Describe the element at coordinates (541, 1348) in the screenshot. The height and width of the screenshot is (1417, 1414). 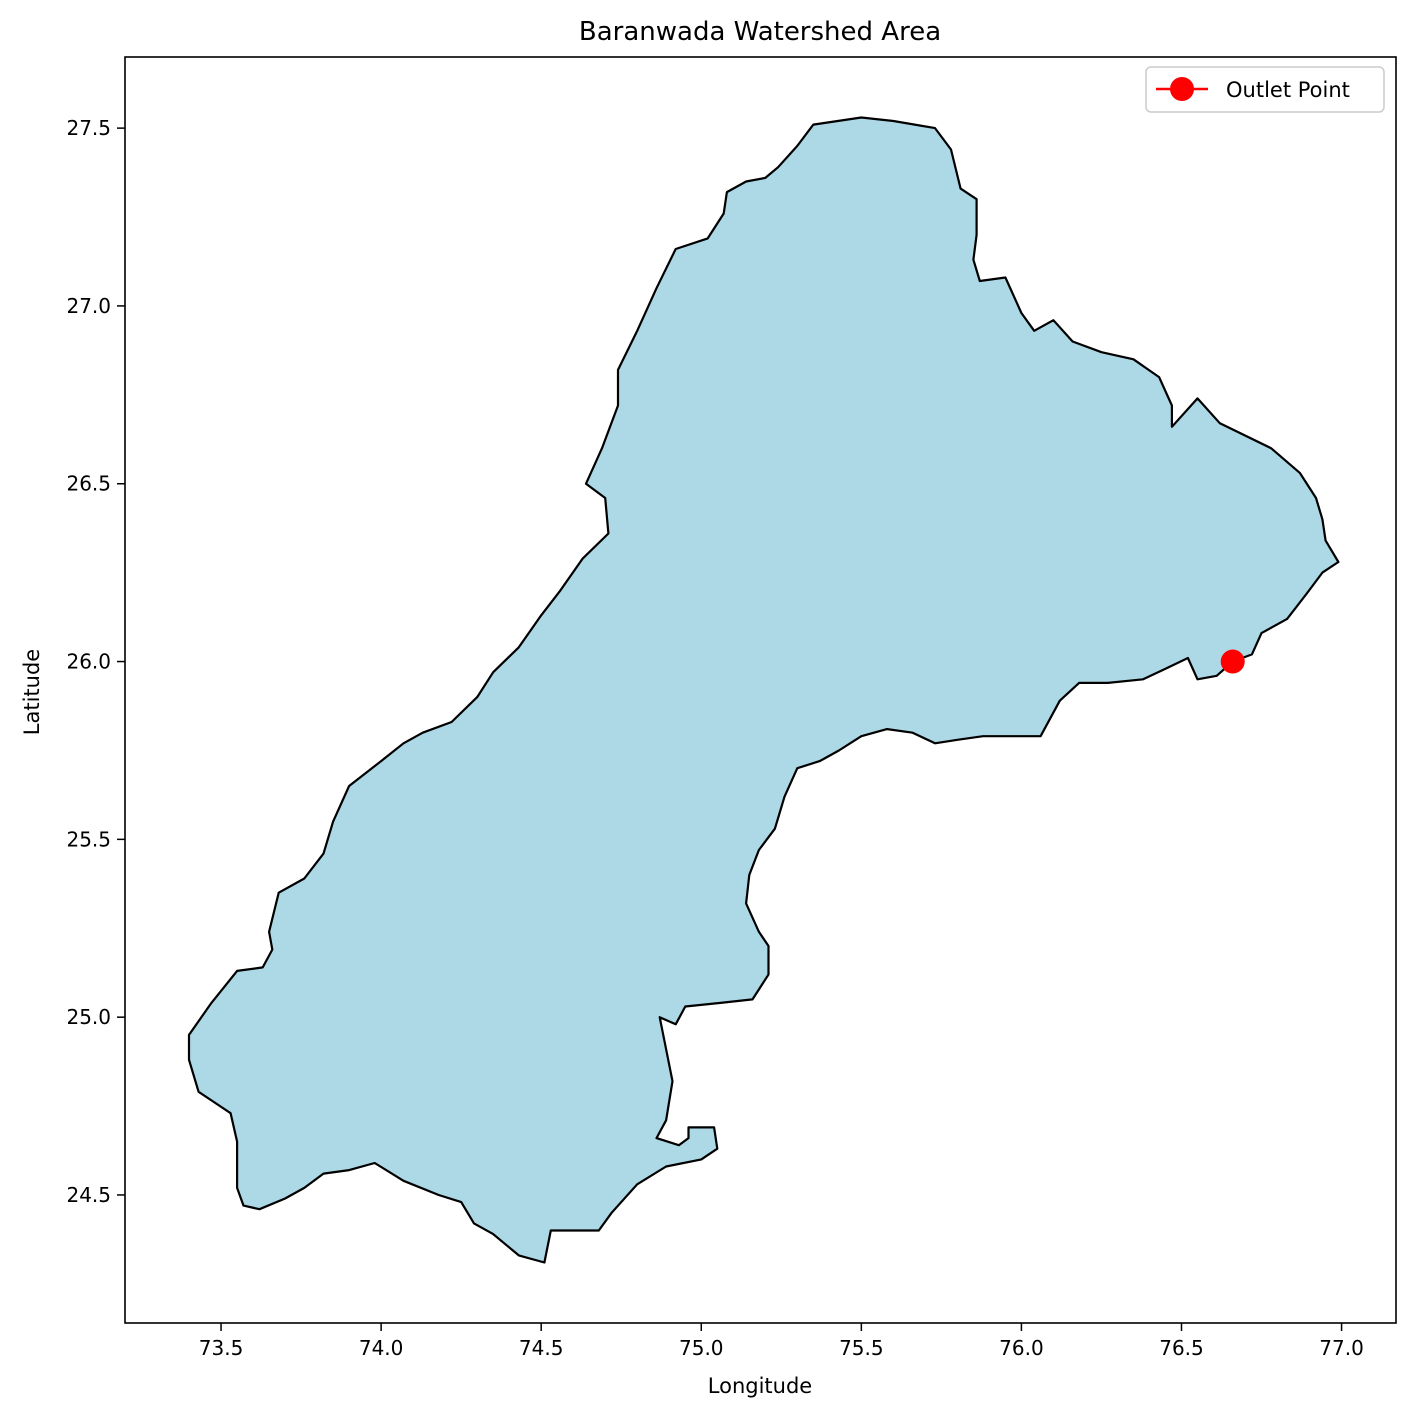
I see `x-tick-label: 74.5` at that location.